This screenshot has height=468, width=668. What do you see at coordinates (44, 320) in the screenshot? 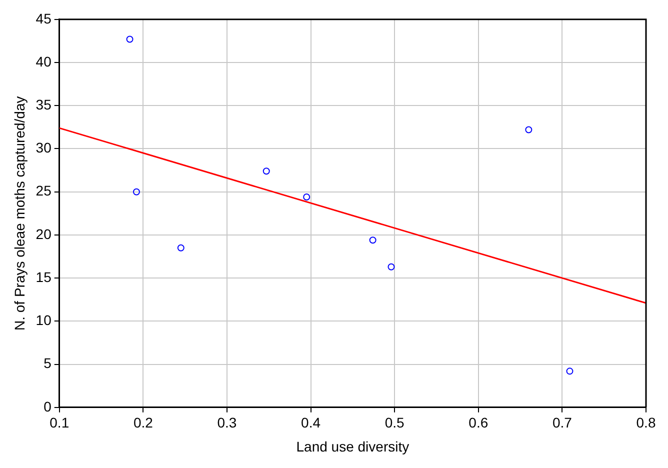
I see `y-tick-label: 10` at bounding box center [44, 320].